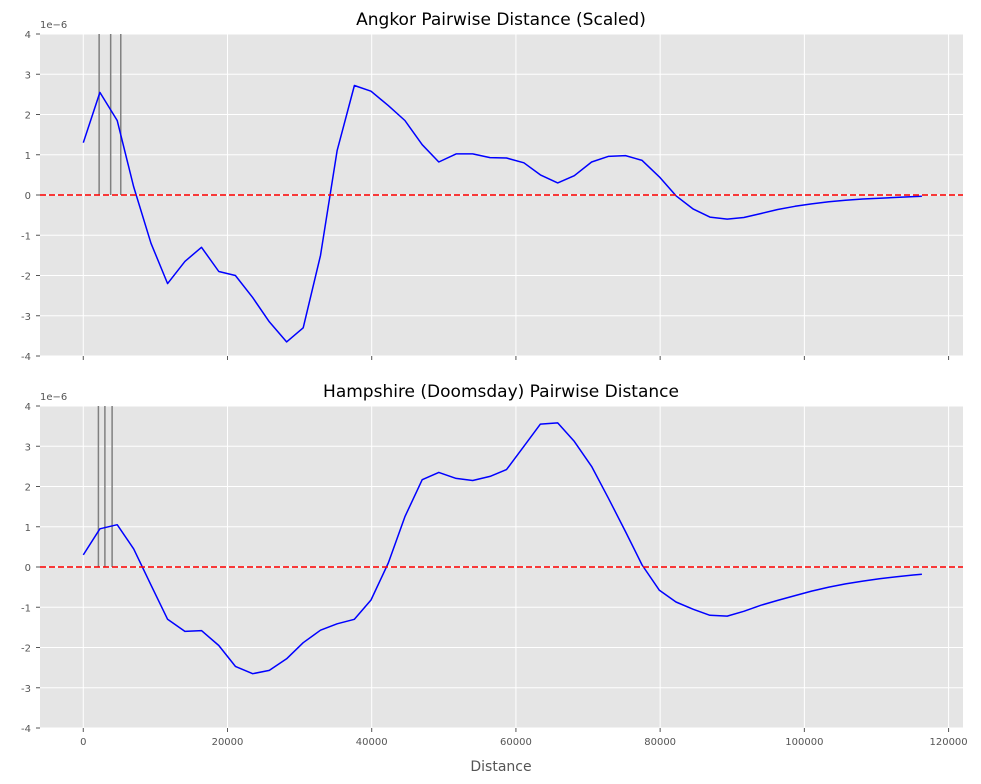 Image resolution: width=981 pixels, height=784 pixels. What do you see at coordinates (500, 767) in the screenshot?
I see `x-axis-label: Distance` at bounding box center [500, 767].